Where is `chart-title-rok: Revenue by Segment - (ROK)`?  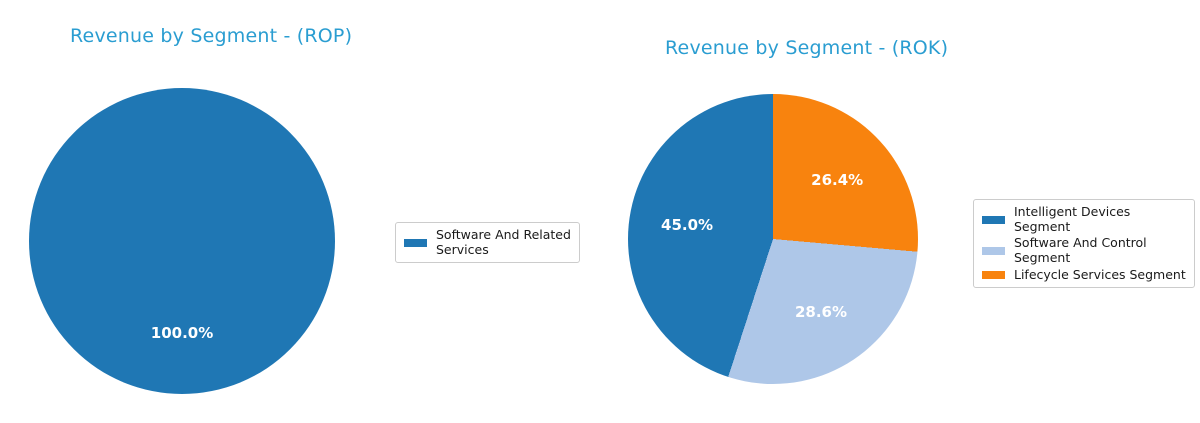 chart-title-rok: Revenue by Segment - (ROK) is located at coordinates (807, 48).